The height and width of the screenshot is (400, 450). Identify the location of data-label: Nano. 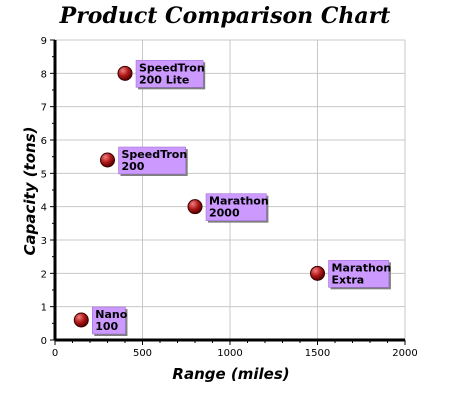
(111, 314).